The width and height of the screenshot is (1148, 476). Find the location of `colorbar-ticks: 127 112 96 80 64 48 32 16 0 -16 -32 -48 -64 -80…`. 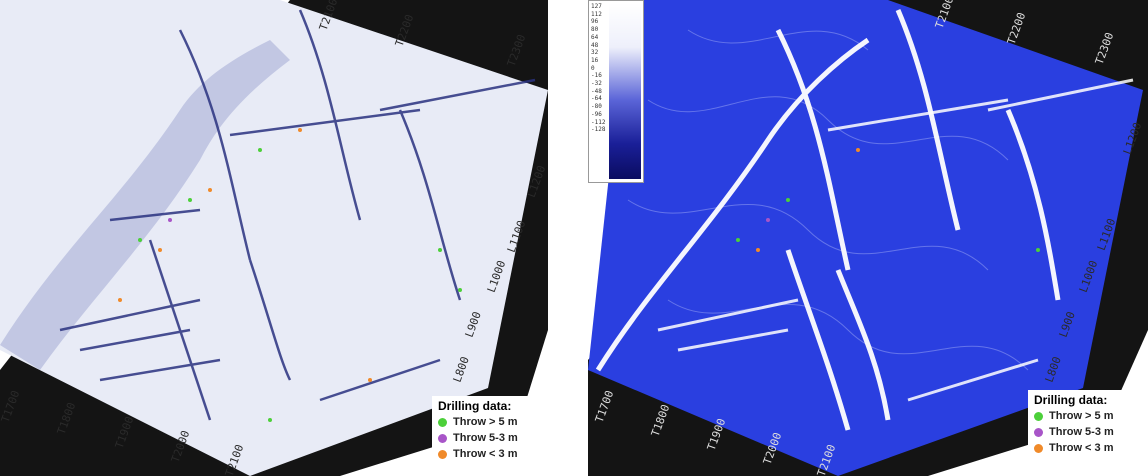

colorbar-ticks: 127 112 96 80 64 48 32 16 0 -16 -32 -48 -64 -80… is located at coordinates (598, 68).